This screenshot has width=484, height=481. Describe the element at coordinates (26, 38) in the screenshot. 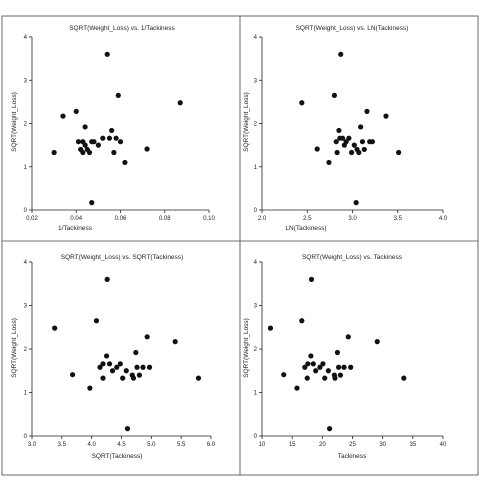

I see `panel-1-y-tick-label: 4` at that location.